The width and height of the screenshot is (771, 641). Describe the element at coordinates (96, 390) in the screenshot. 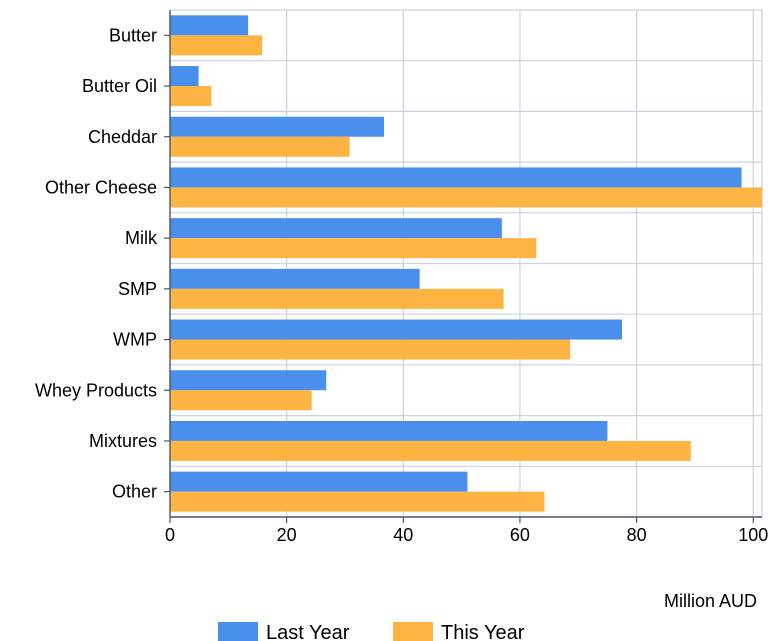

I see `category-label: Whey Products` at that location.